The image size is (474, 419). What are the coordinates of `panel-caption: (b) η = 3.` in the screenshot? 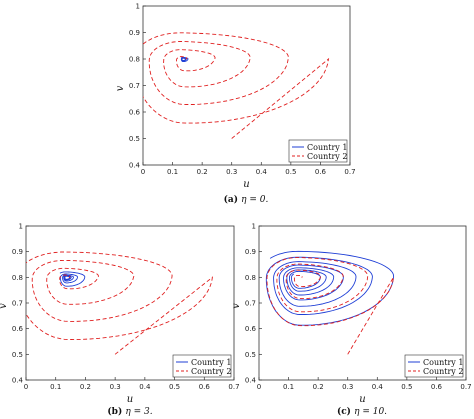 It's located at (129, 411).